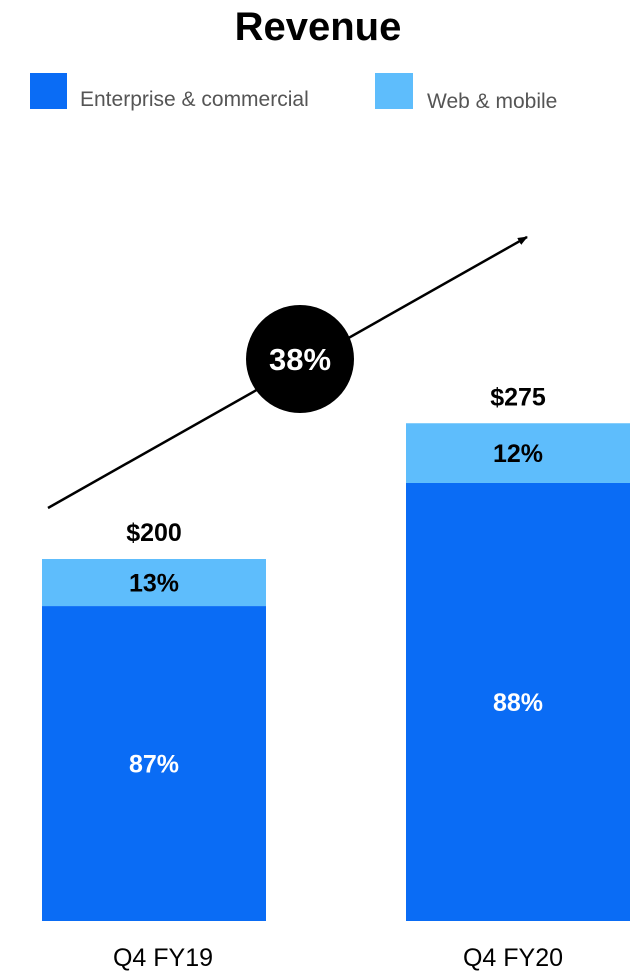 This screenshot has width=631, height=973. Describe the element at coordinates (154, 533) in the screenshot. I see `total-label-q4-fy19: $200` at that location.